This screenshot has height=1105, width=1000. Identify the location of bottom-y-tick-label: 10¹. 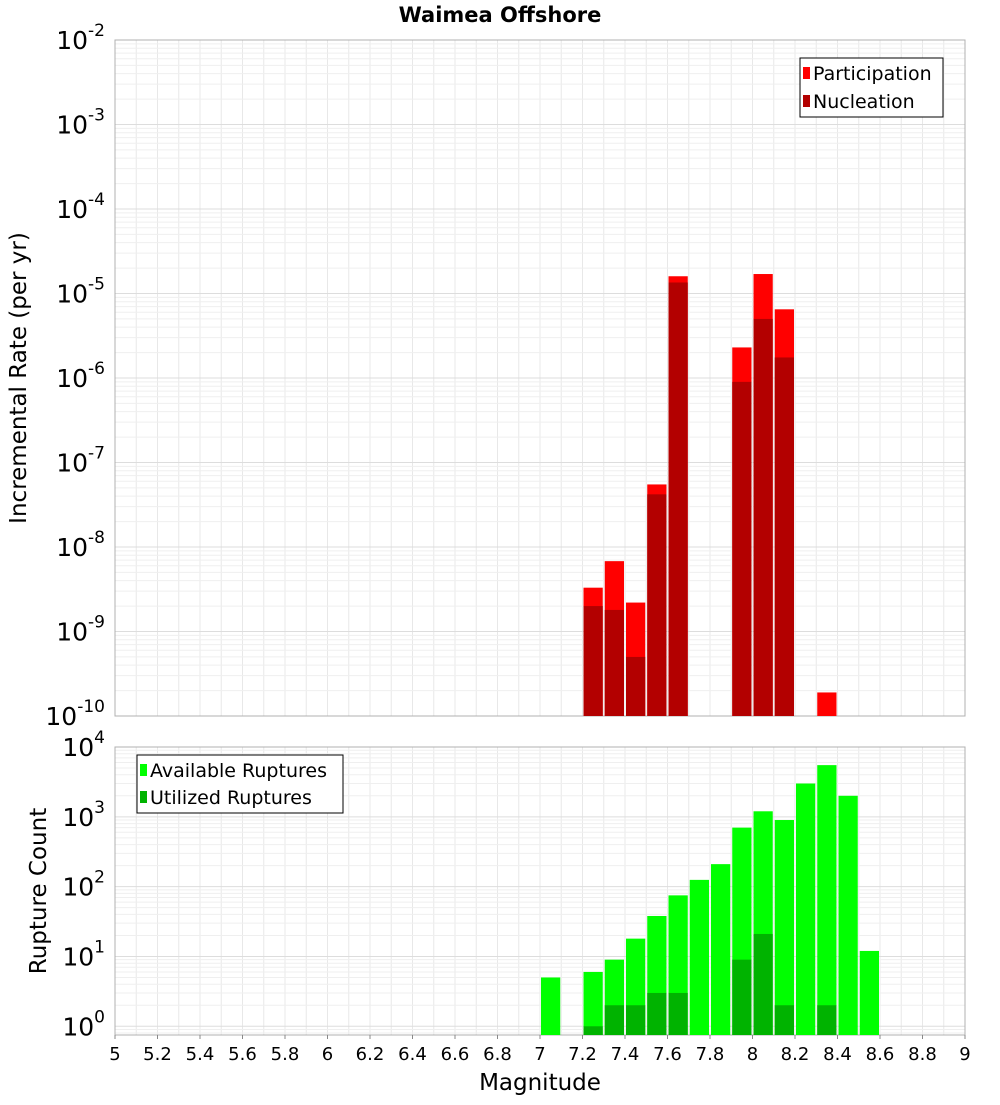
(83, 954).